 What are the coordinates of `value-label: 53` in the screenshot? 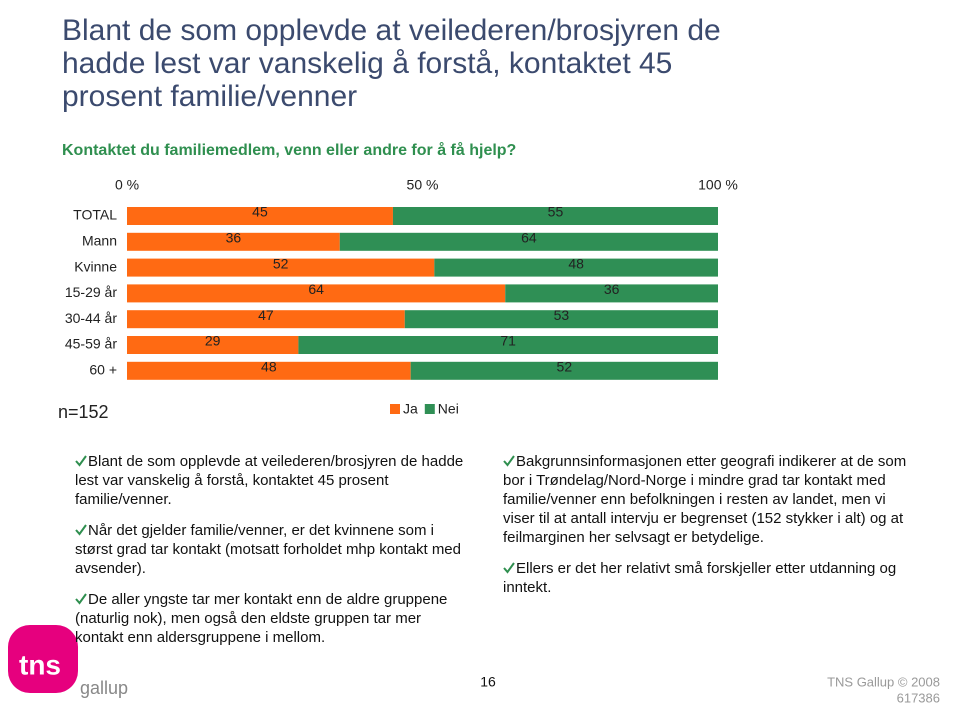 It's located at (562, 315).